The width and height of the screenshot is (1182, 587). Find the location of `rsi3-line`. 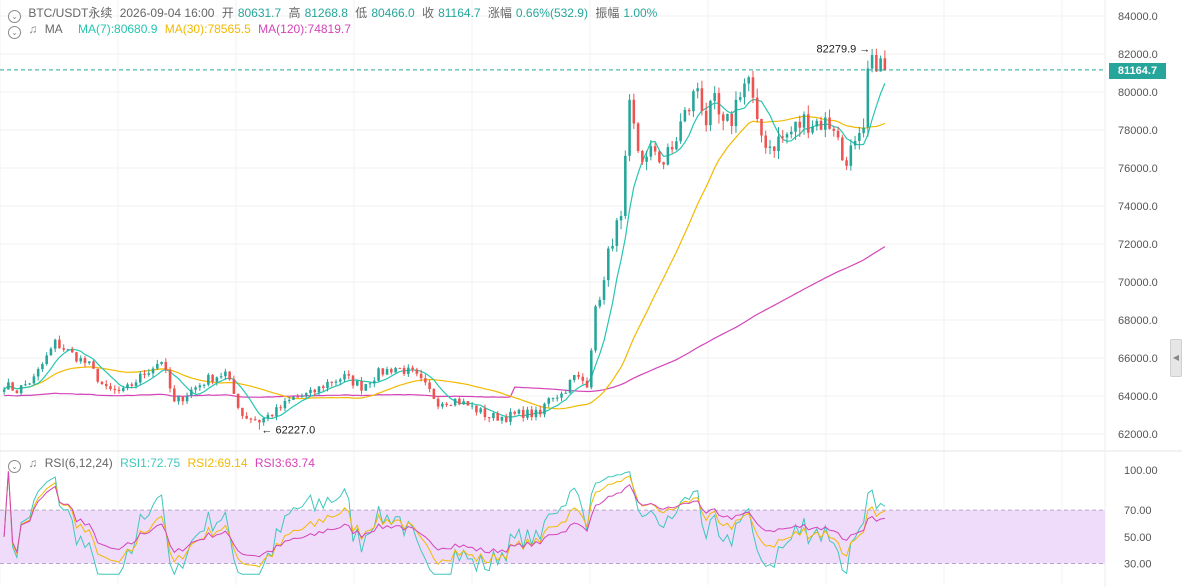

rsi3-line is located at coordinates (444, 514).